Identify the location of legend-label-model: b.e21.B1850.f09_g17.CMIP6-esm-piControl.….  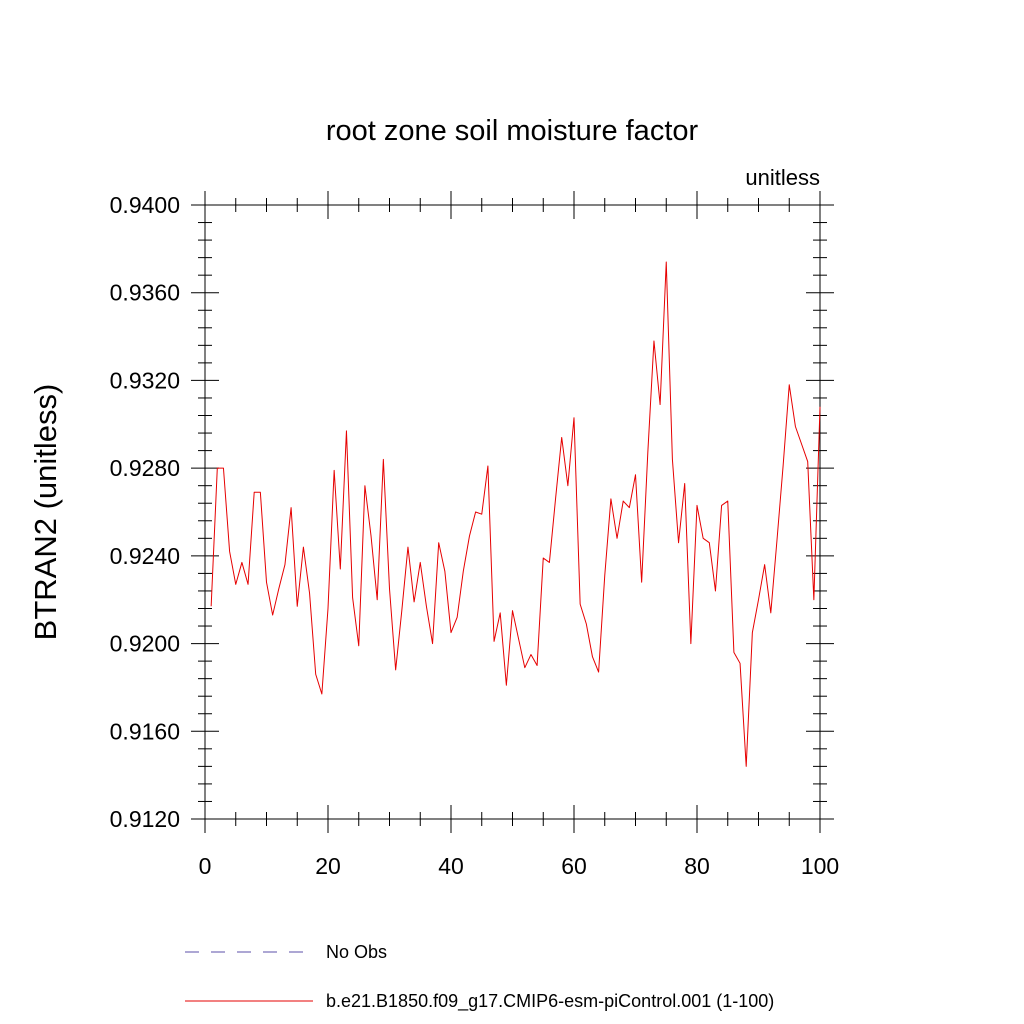
(550, 1001).